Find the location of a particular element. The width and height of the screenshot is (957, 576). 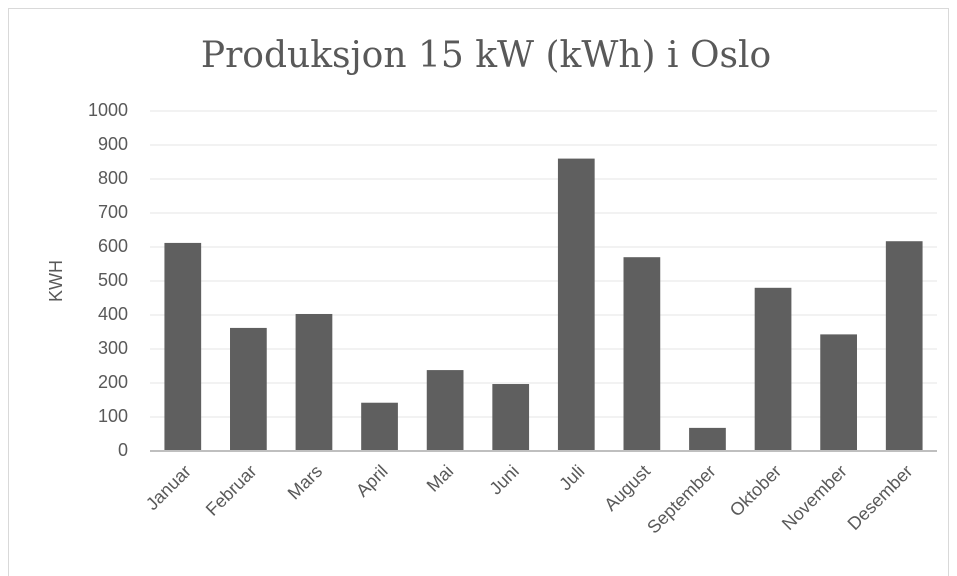

y-tick-label: 700 is located at coordinates (113, 212).